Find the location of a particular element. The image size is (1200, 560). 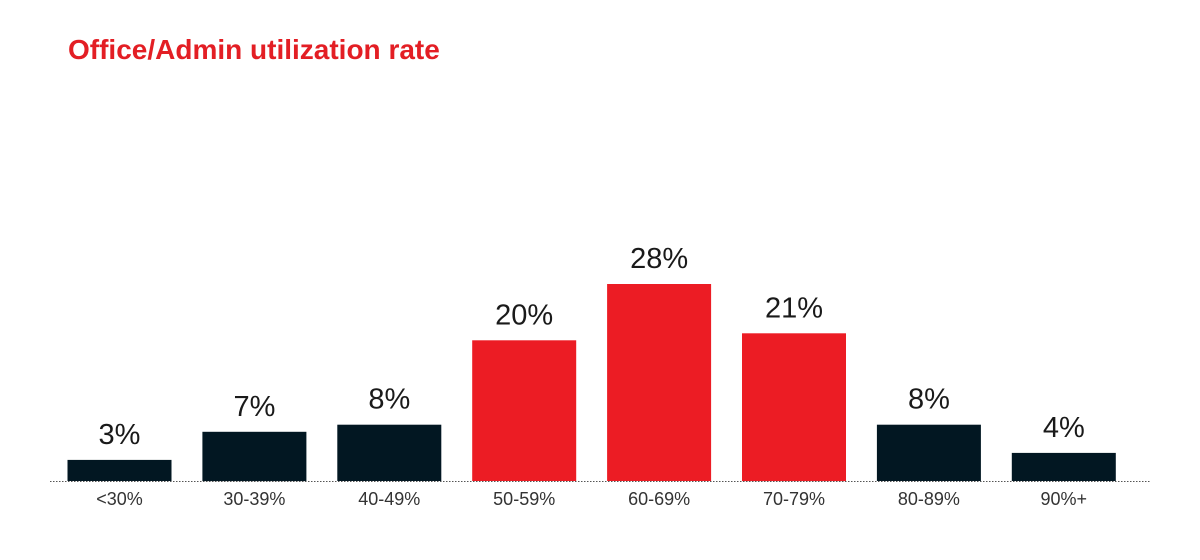

bar-value-label: 20% is located at coordinates (524, 315).